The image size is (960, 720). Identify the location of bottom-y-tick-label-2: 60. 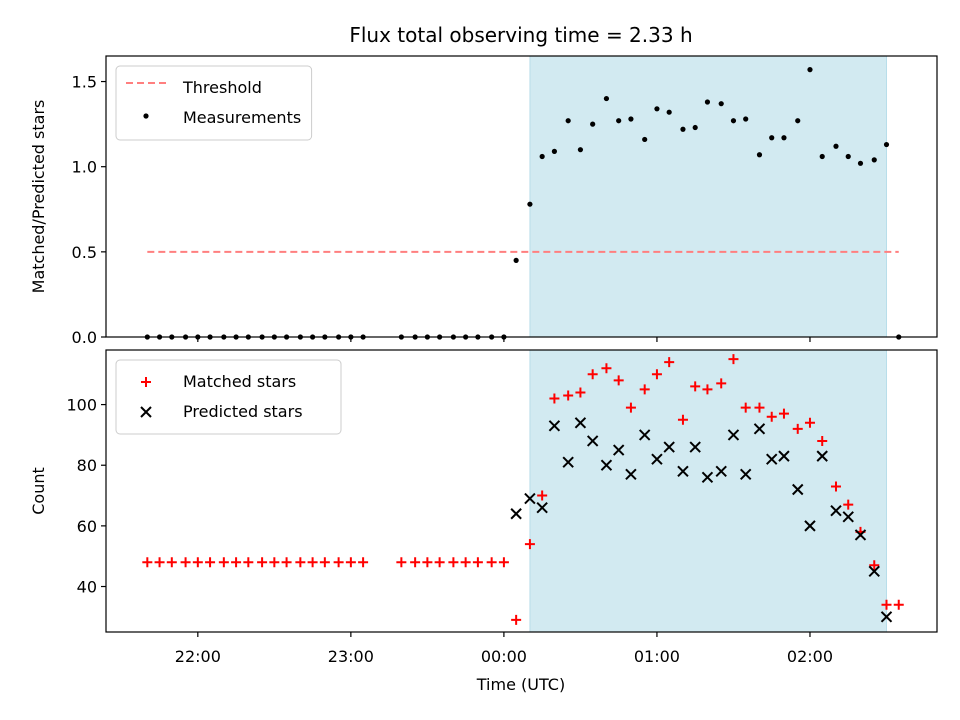
(87, 526).